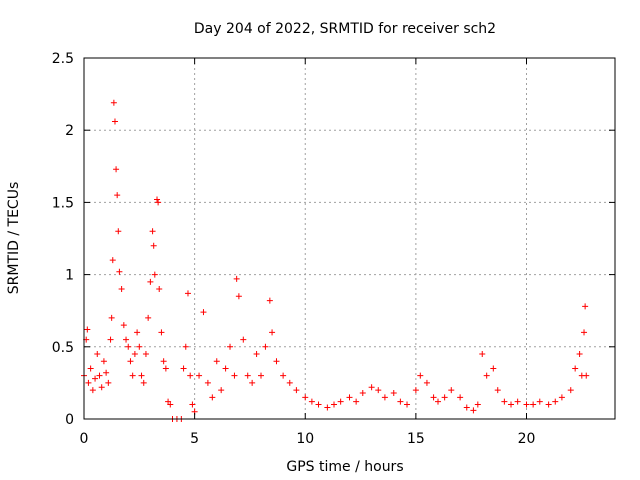  Describe the element at coordinates (527, 439) in the screenshot. I see `x-tick-label: 20` at that location.